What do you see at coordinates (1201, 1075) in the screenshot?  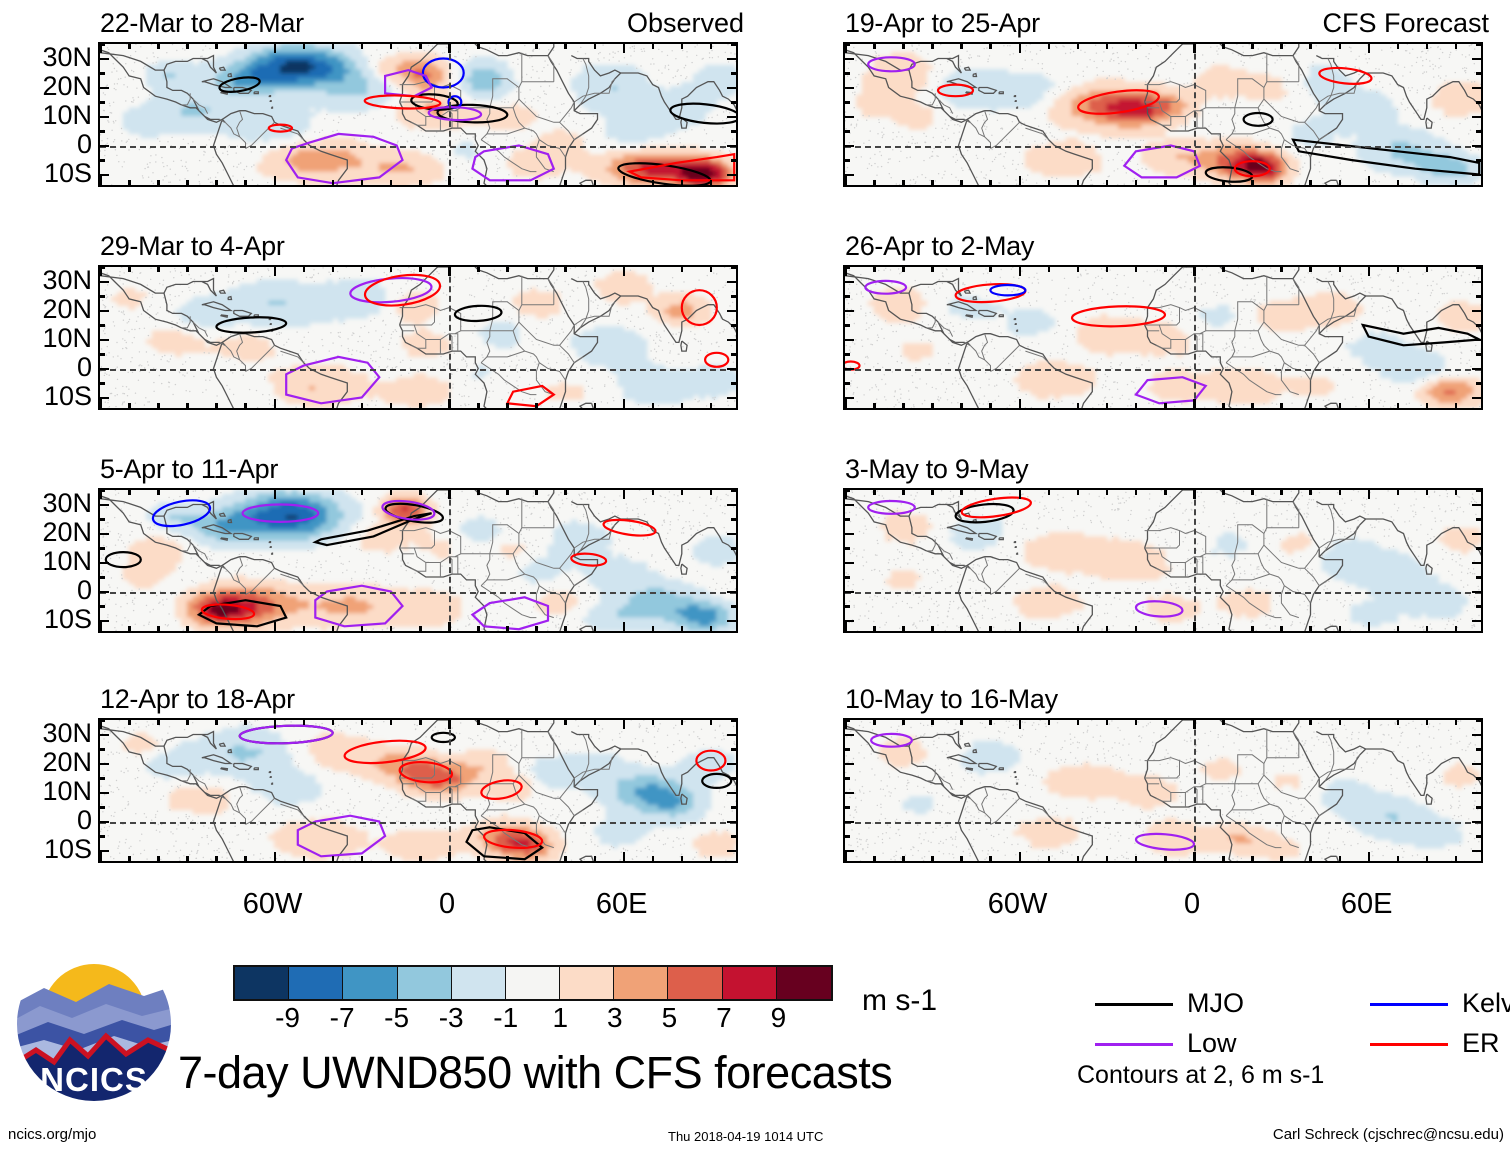 I see `contour-note: Contours at 2, 6 m s-1` at bounding box center [1201, 1075].